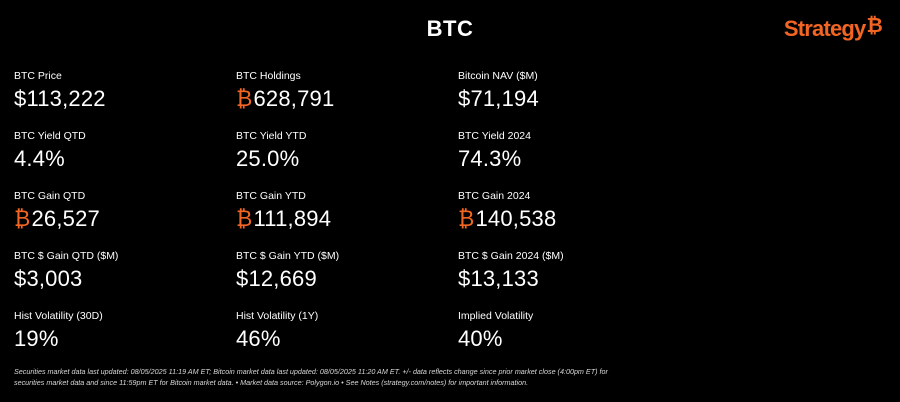 This screenshot has height=402, width=900. What do you see at coordinates (38, 76) in the screenshot?
I see `metric-label: BTC Price` at bounding box center [38, 76].